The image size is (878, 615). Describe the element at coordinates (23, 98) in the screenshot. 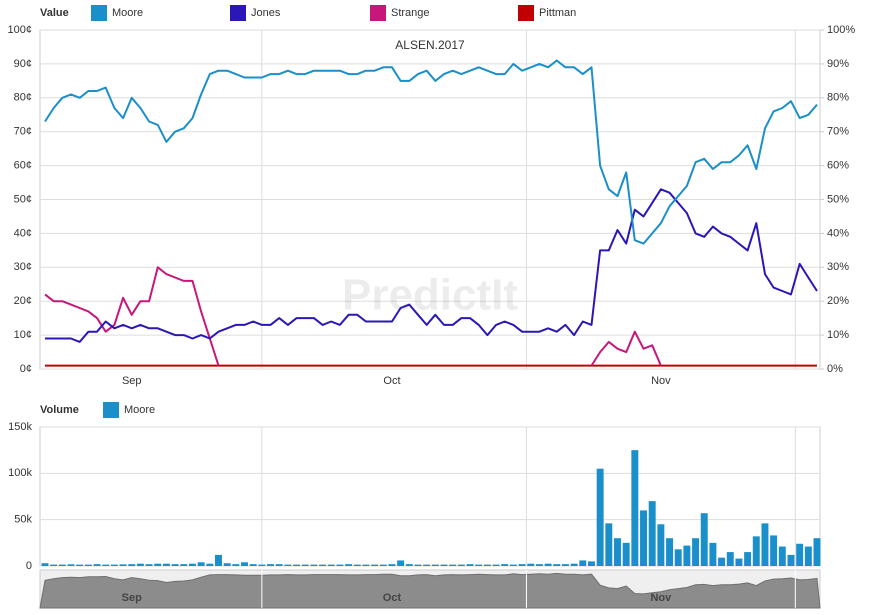

I see `y-tick-label: 80¢` at that location.